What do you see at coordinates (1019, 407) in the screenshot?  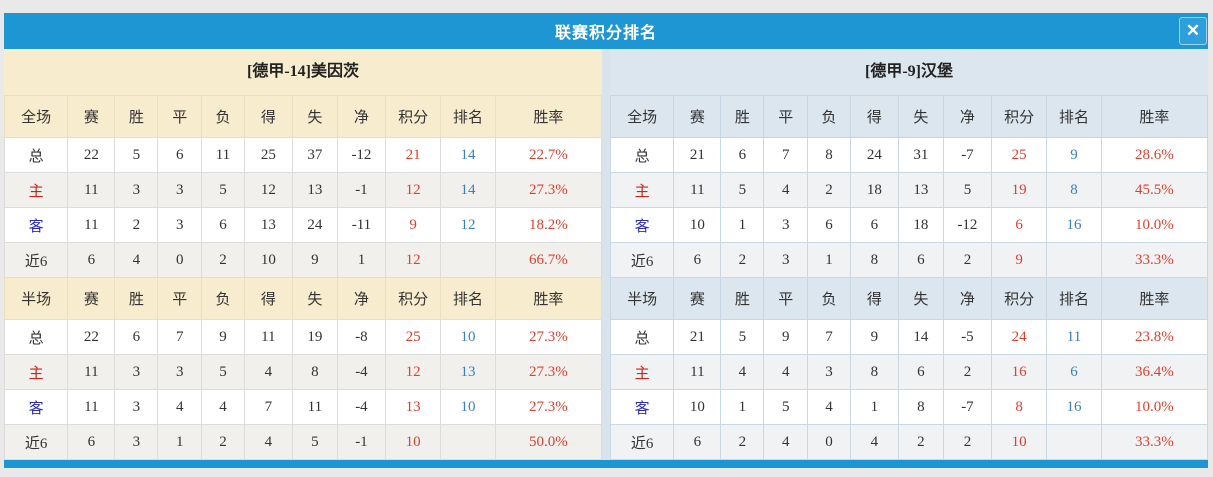 I see `points-cell: 8` at bounding box center [1019, 407].